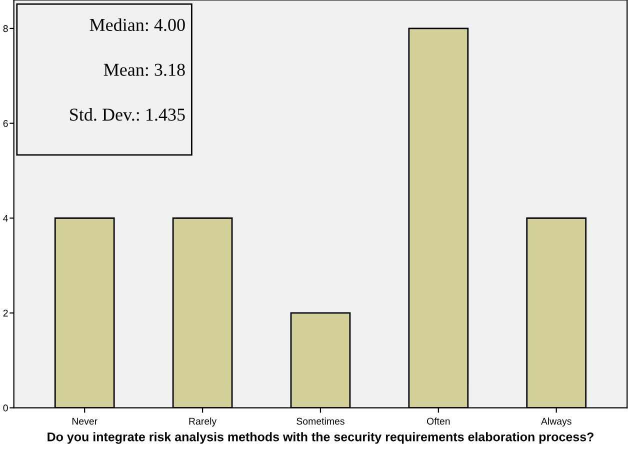  I want to click on x-axis-title: Do you integrate risk analysis methods with the security requirements elaboration process?, so click(321, 438).